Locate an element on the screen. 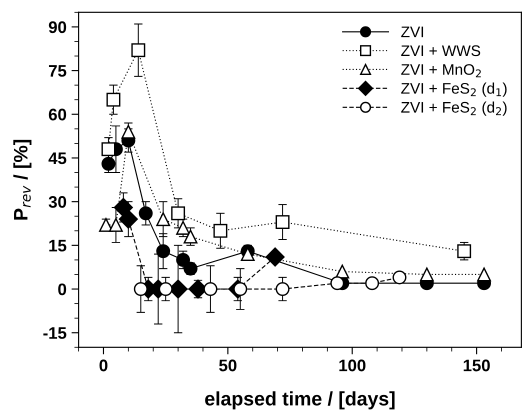 Image resolution: width=524 pixels, height=411 pixels. y-tick-label: -15 is located at coordinates (54, 333).